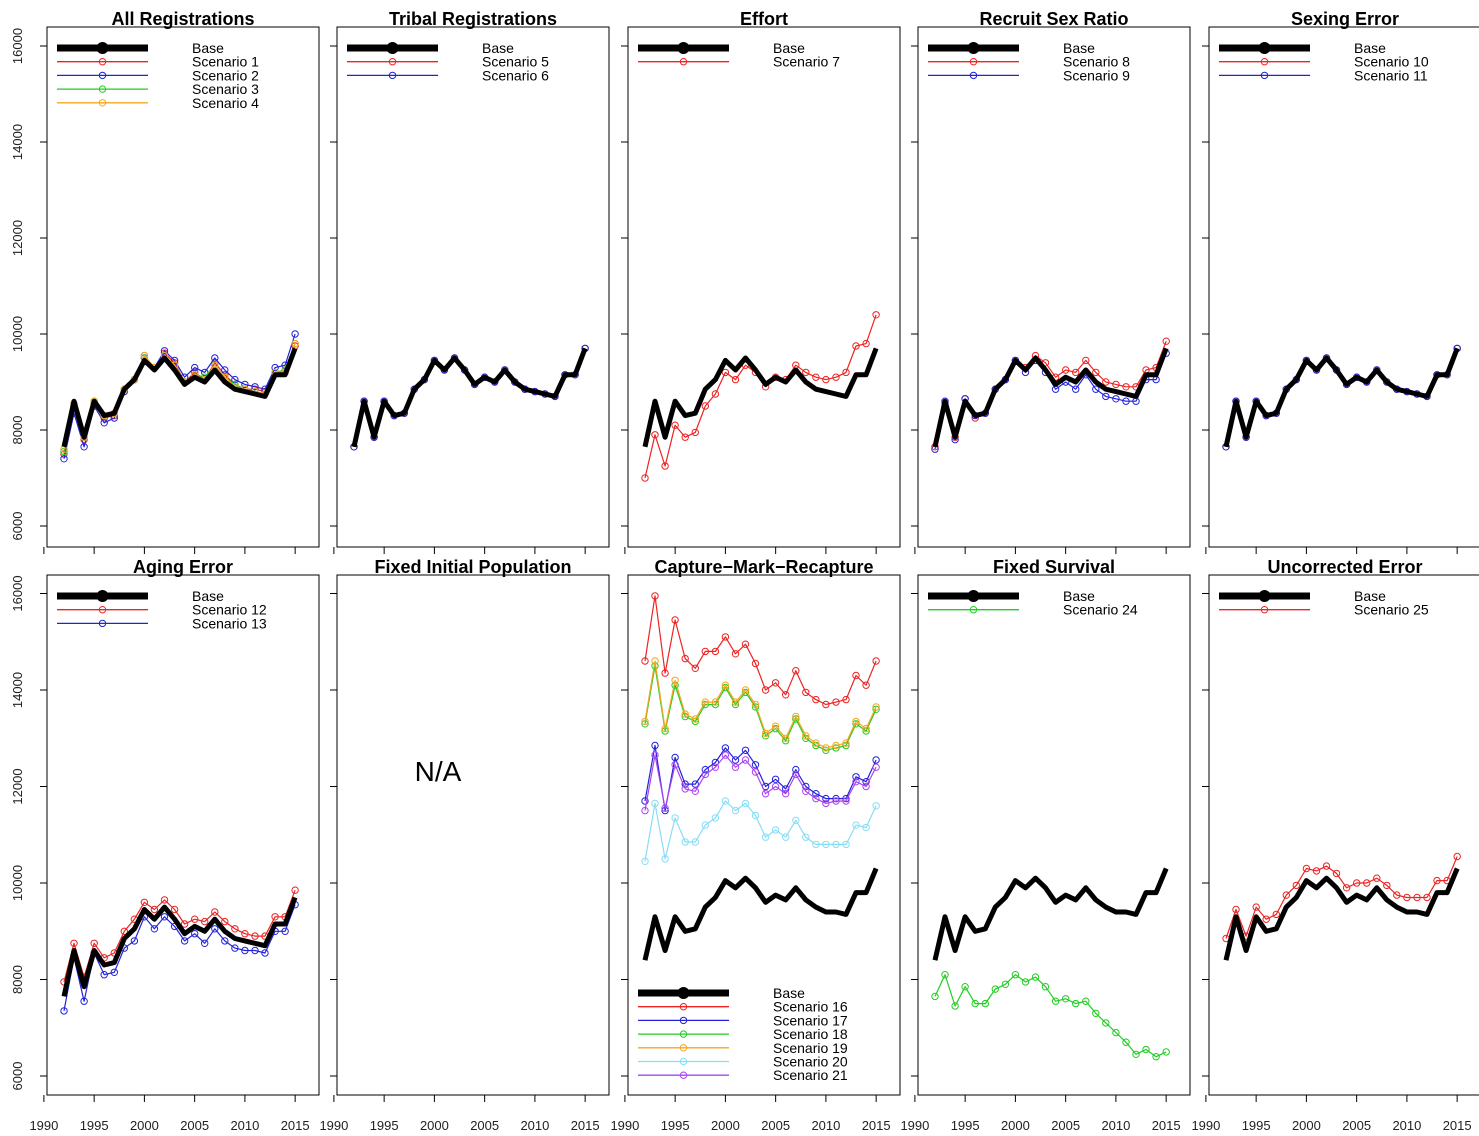  What do you see at coordinates (17, 526) in the screenshot?
I see `y-tick-label: 6000` at bounding box center [17, 526].